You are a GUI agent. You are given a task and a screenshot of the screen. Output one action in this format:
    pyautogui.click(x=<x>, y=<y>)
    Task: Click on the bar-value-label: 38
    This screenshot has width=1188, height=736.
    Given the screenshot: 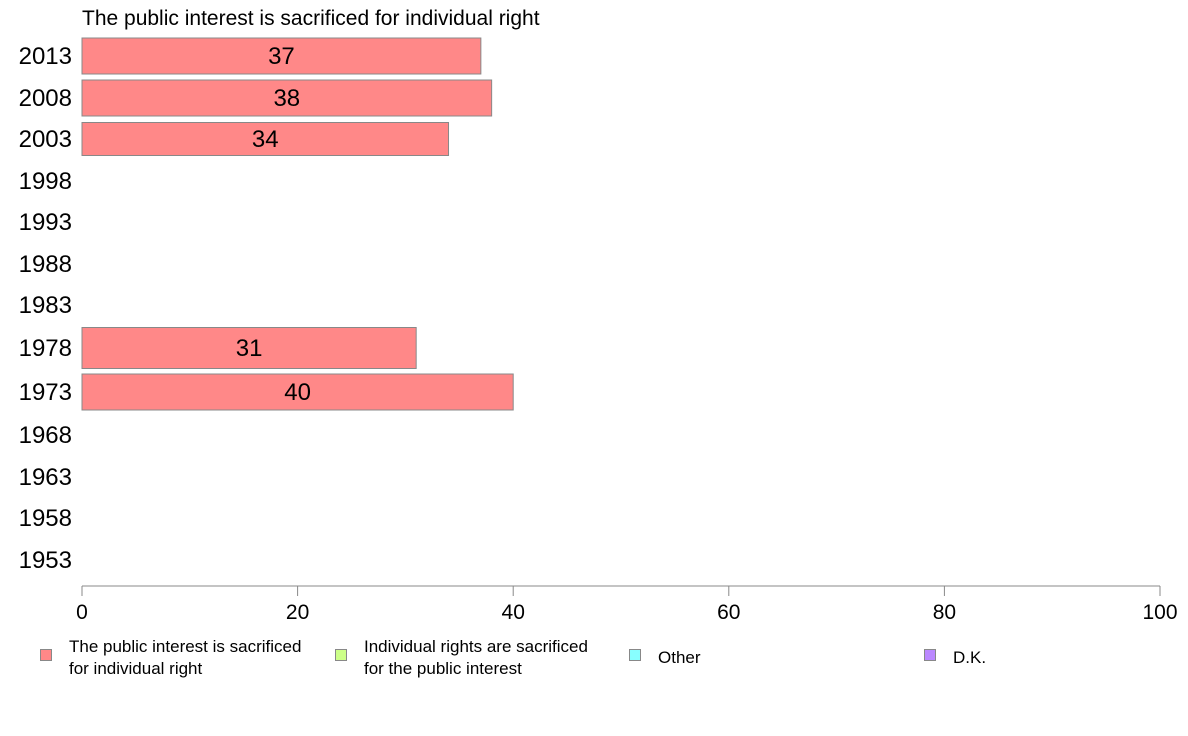 What is the action you would take?
    pyautogui.click(x=286, y=98)
    